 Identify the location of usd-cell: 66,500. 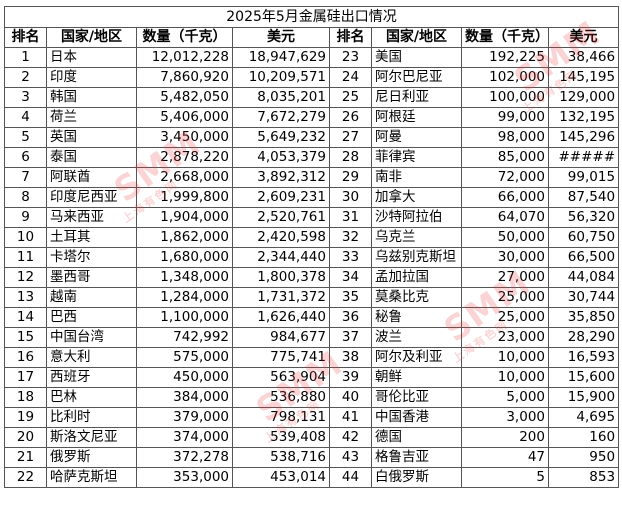
(583, 257).